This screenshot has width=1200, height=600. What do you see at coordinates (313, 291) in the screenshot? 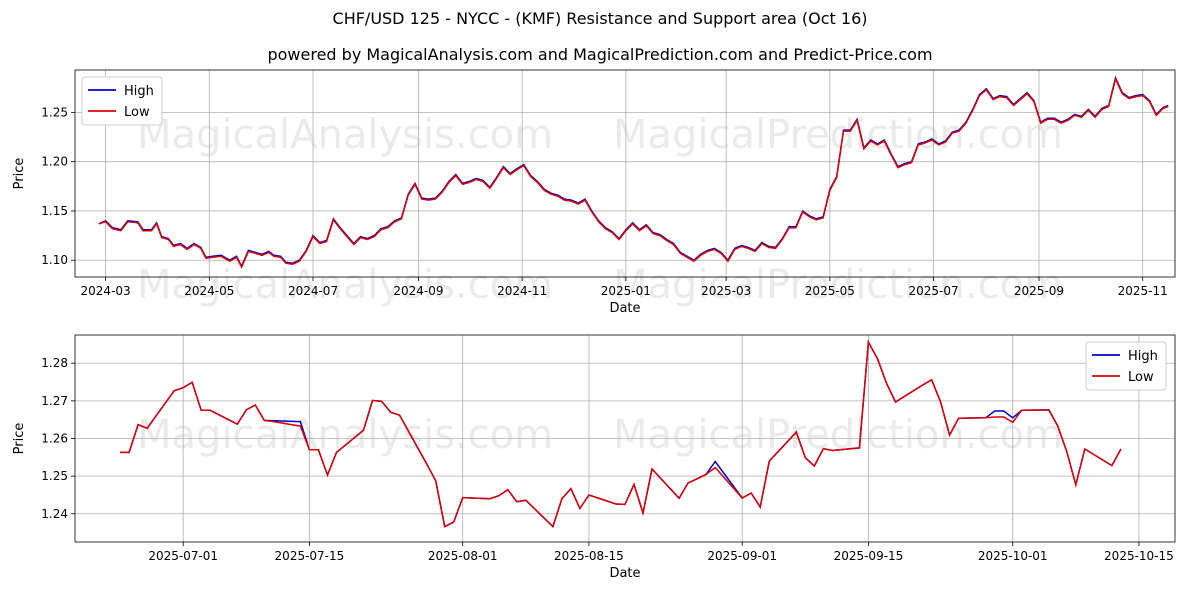
I see `x-tick-label: 2024-07` at bounding box center [313, 291].